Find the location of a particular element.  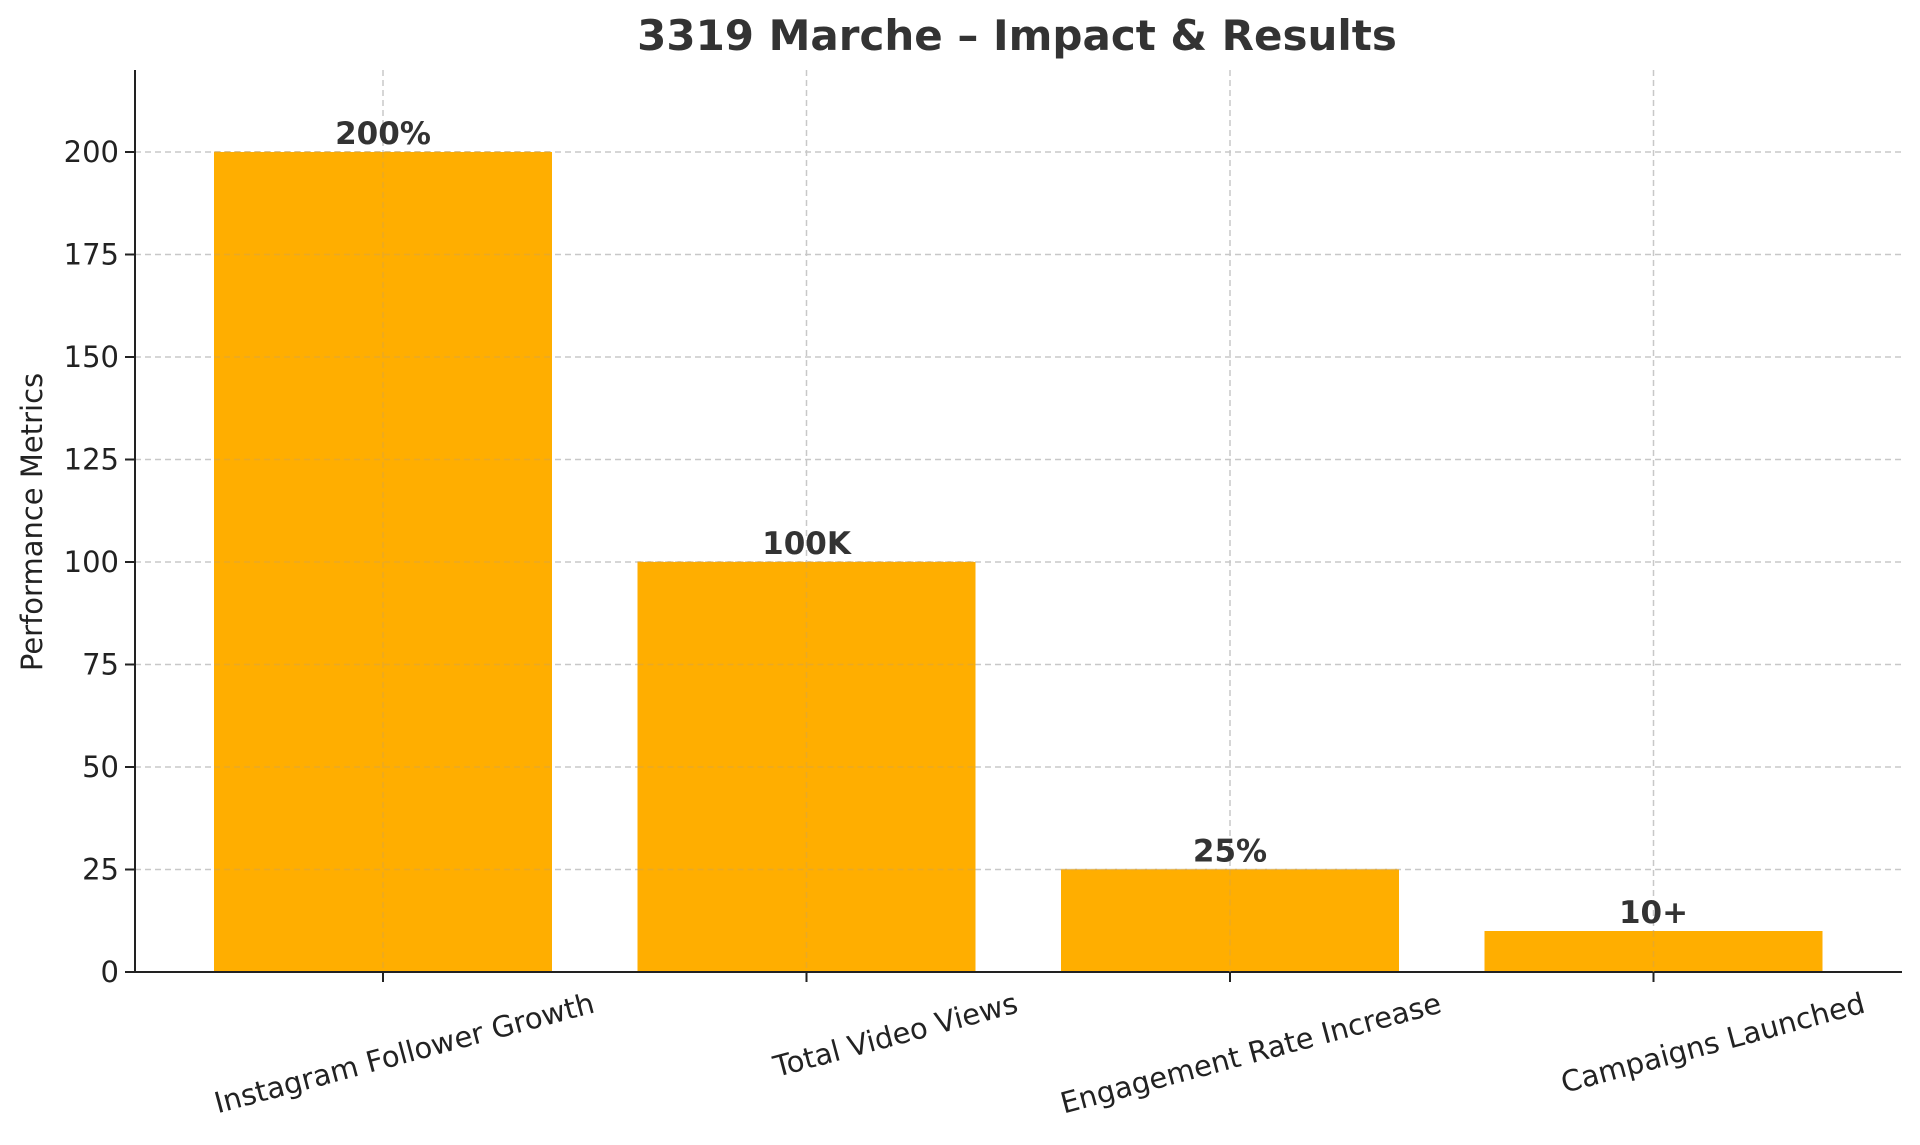

y-tick-label: 100 is located at coordinates (91, 562).